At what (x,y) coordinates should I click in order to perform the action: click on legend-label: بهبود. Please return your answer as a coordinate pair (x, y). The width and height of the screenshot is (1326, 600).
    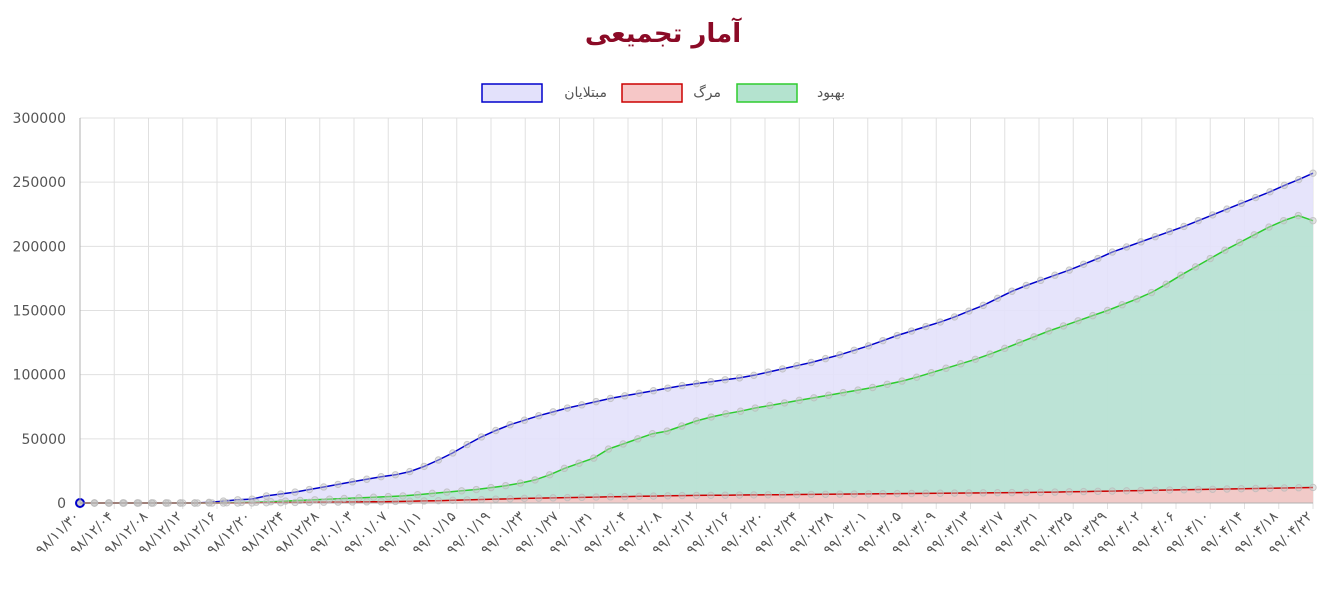
    Looking at the image, I should click on (831, 93).